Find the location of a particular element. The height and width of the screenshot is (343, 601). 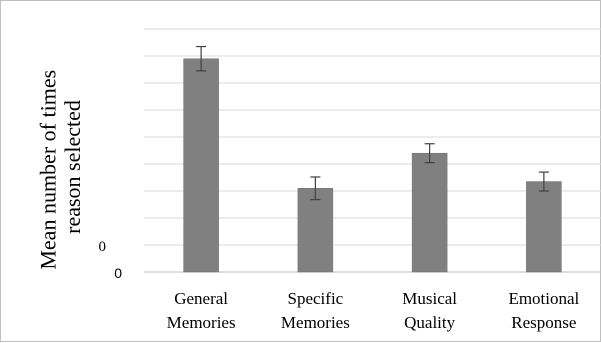

x-tick-label: General Memories is located at coordinates (201, 310).